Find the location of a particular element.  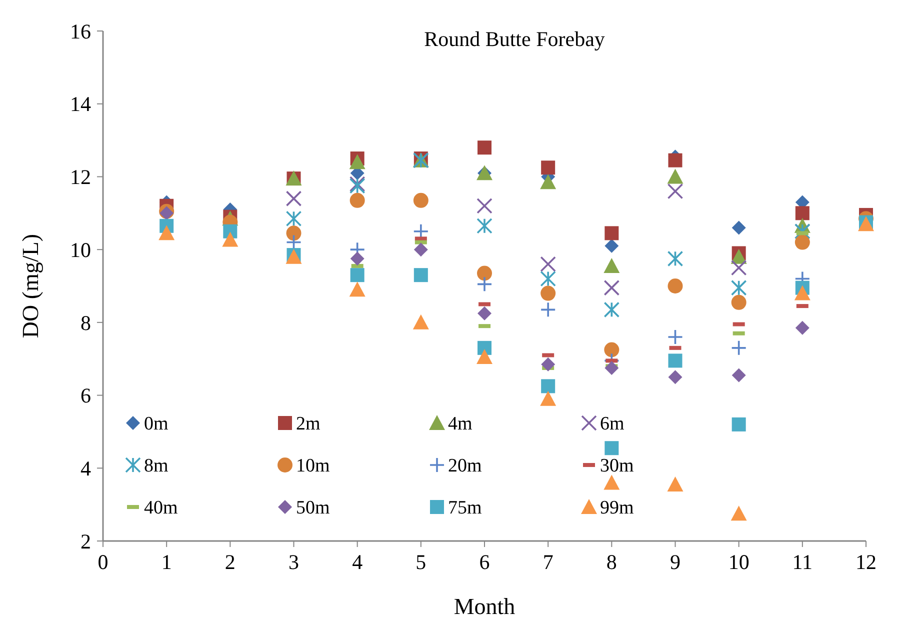

legend-label: 30m is located at coordinates (617, 466).